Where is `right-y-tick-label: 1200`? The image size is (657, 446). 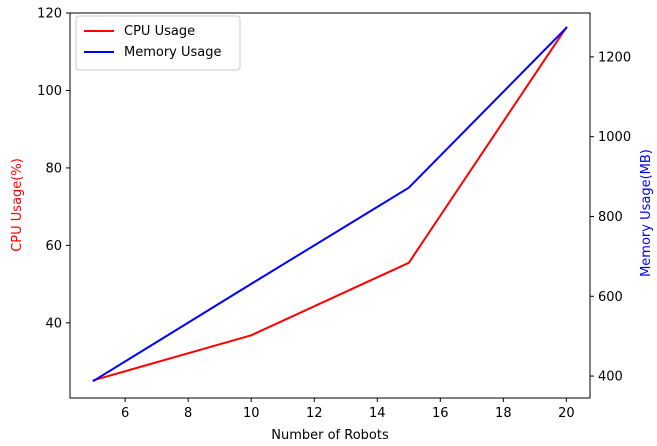 right-y-tick-label: 1200 is located at coordinates (614, 57).